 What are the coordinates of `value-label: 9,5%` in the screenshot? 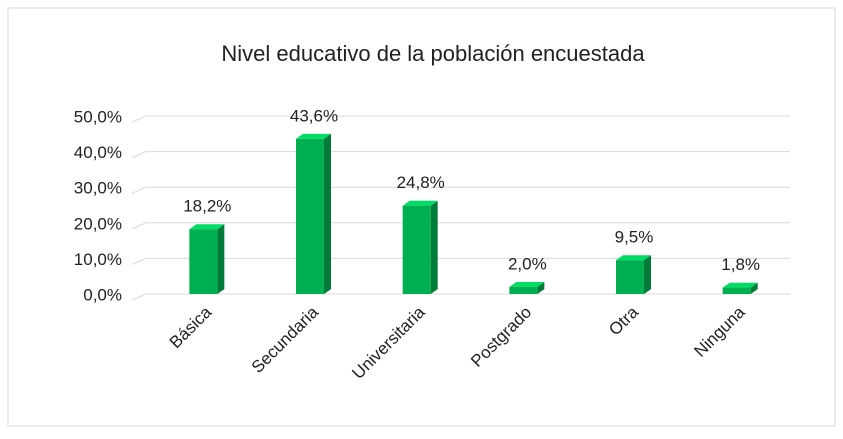 It's located at (634, 237).